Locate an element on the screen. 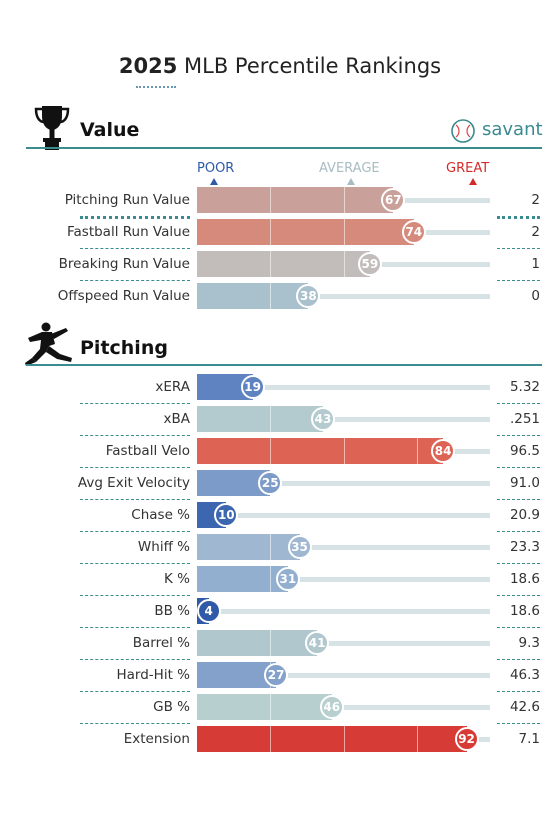  metric-value: .251 is located at coordinates (524, 419).